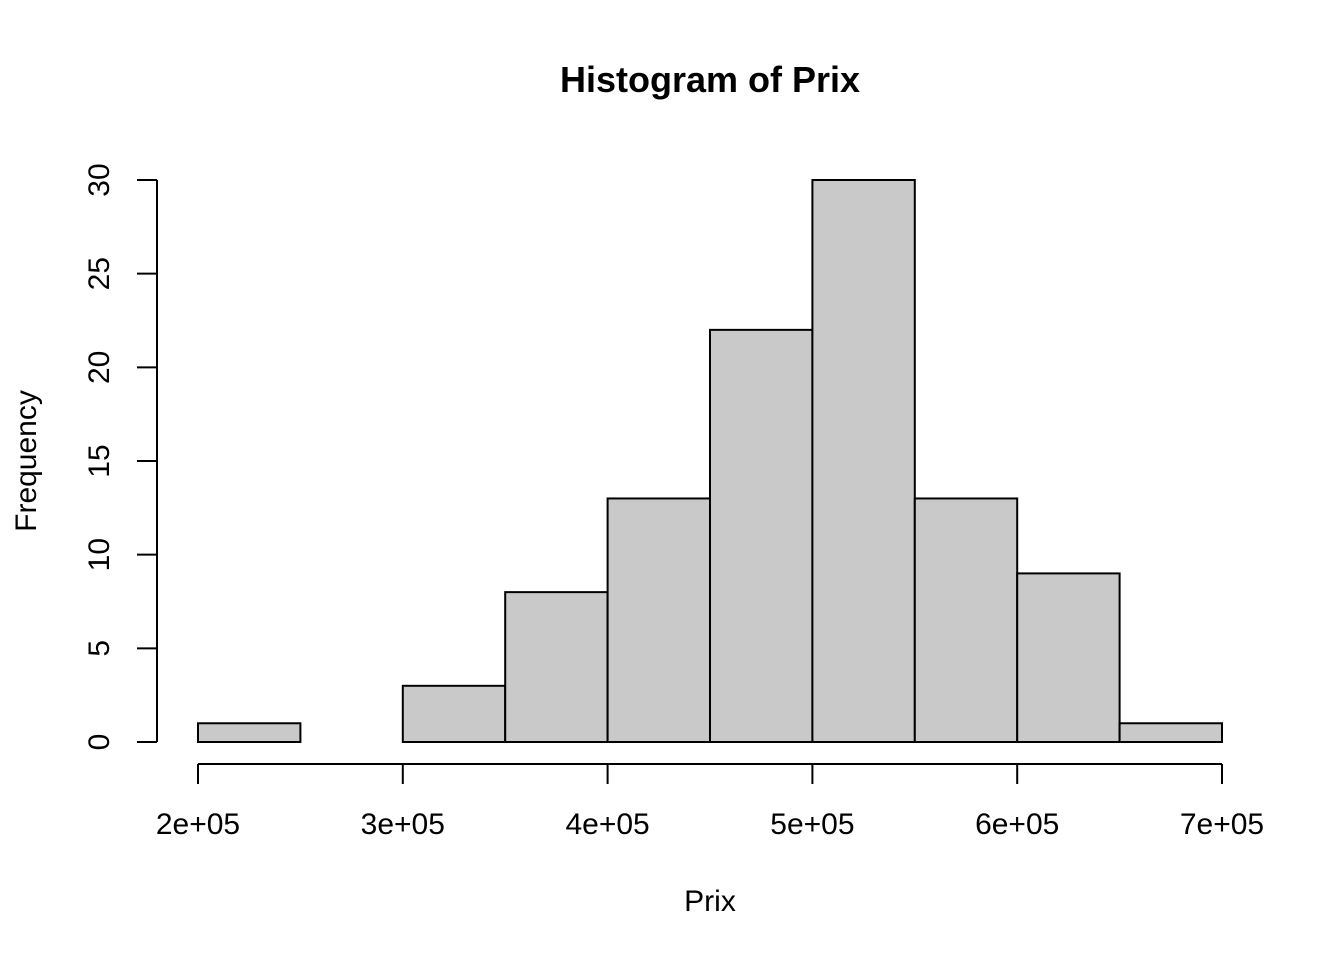 The image size is (1344, 960). Describe the element at coordinates (710, 901) in the screenshot. I see `x-axis-label: Prix` at that location.